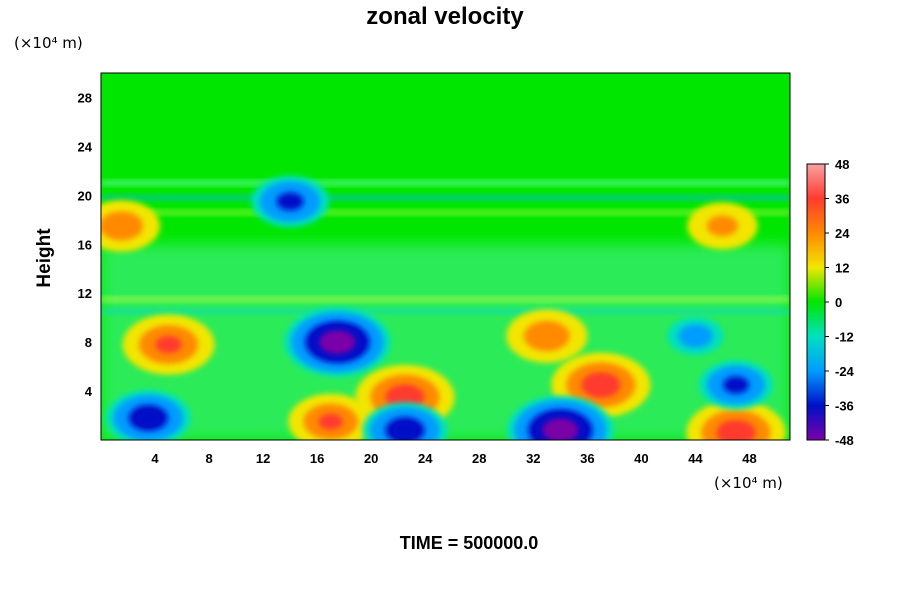  What do you see at coordinates (842, 164) in the screenshot?
I see `colorbar-tick-label: 48` at bounding box center [842, 164].